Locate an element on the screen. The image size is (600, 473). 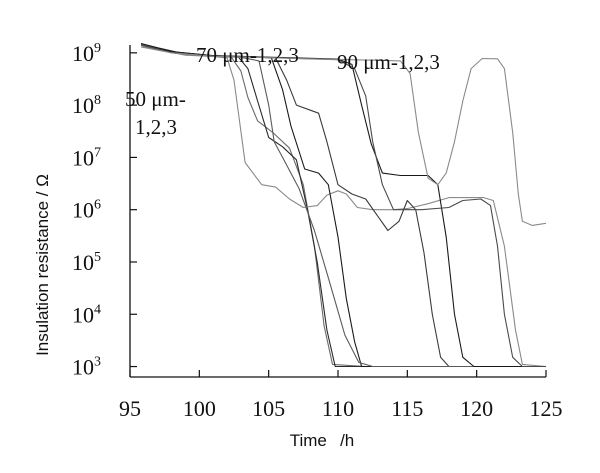
annotation-50um-line1: 50 μm- is located at coordinates (155, 99).